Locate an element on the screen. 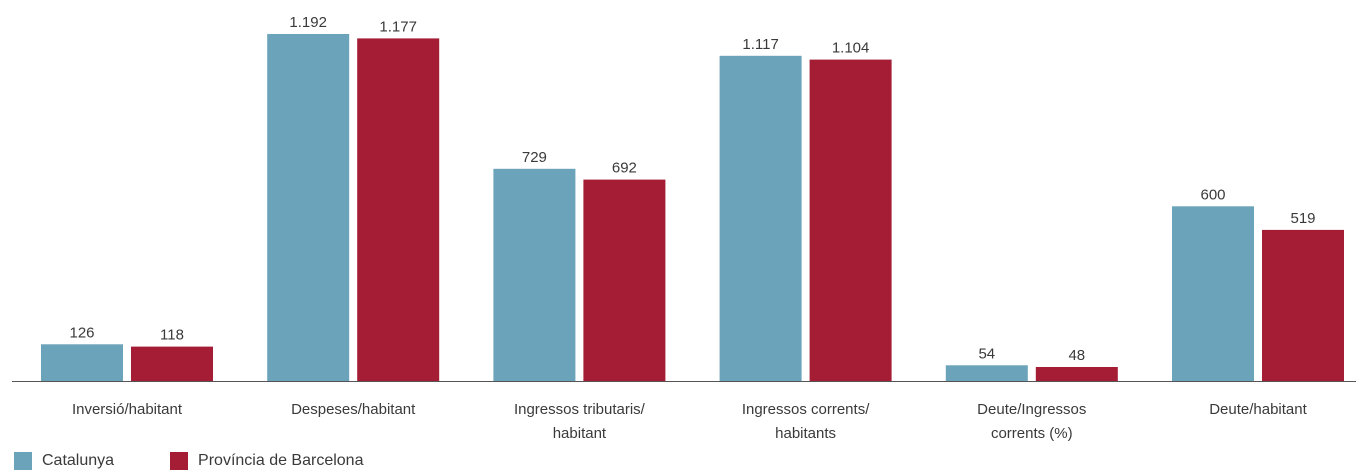 This screenshot has width=1362, height=471. legend-label-provincia-barcelona: Província de Barcelona is located at coordinates (281, 460).